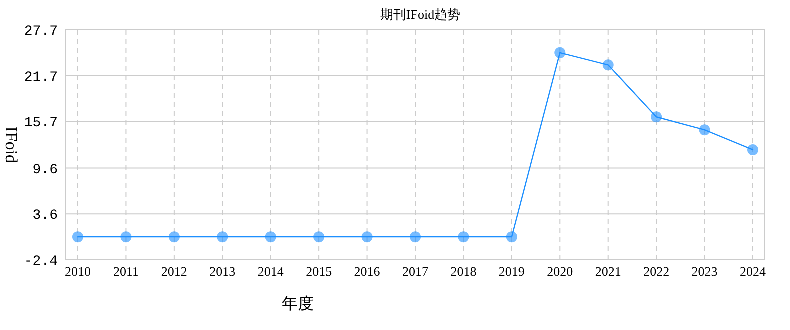 This screenshot has width=790, height=330. What do you see at coordinates (223, 271) in the screenshot?
I see `x-tick-label: 2013` at bounding box center [223, 271].